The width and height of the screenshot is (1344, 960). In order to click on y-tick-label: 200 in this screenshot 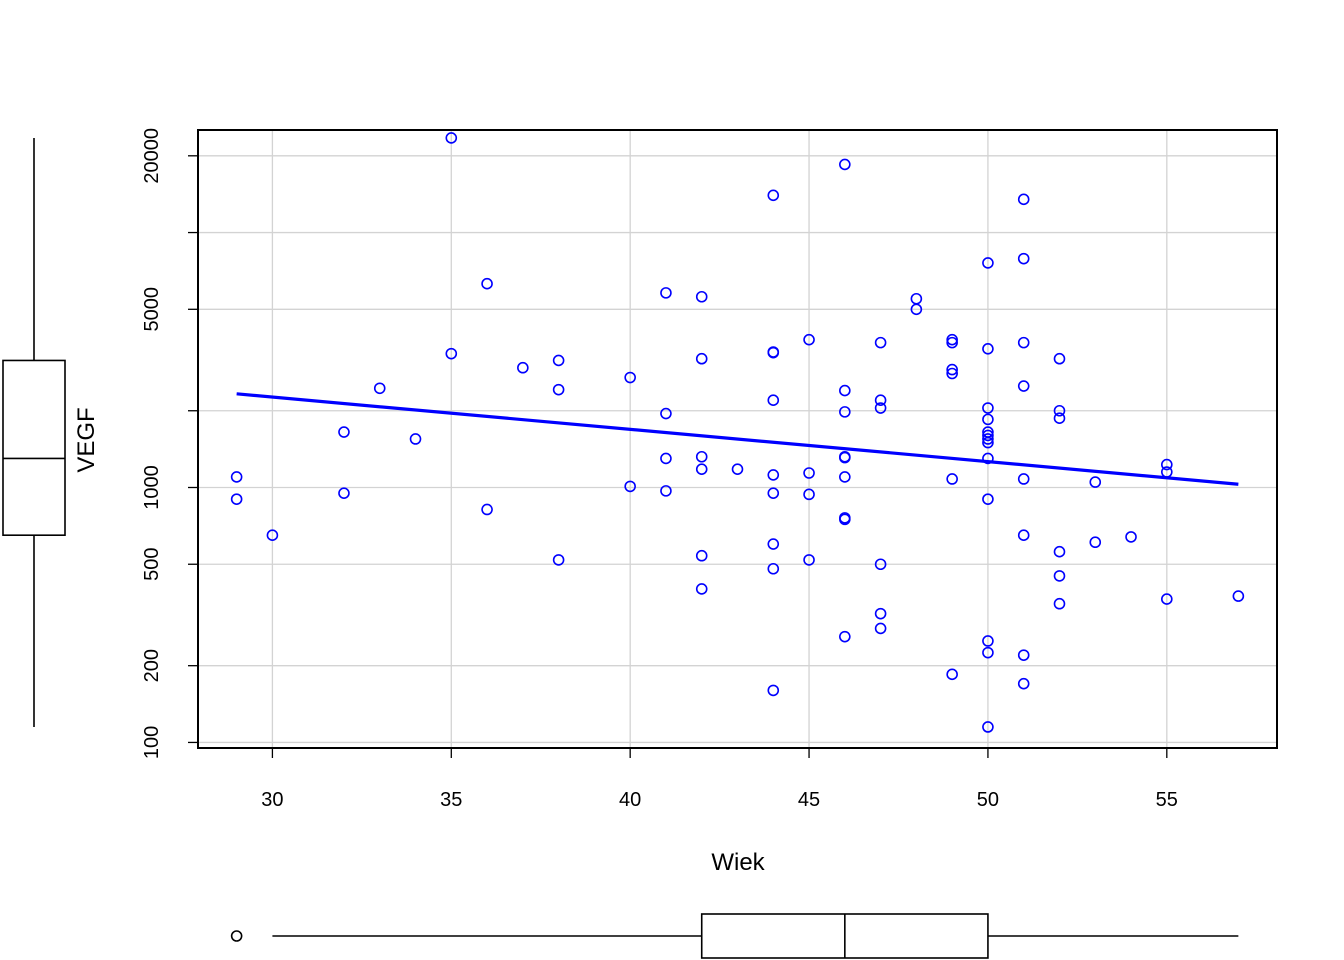, I will do `click(152, 665)`.